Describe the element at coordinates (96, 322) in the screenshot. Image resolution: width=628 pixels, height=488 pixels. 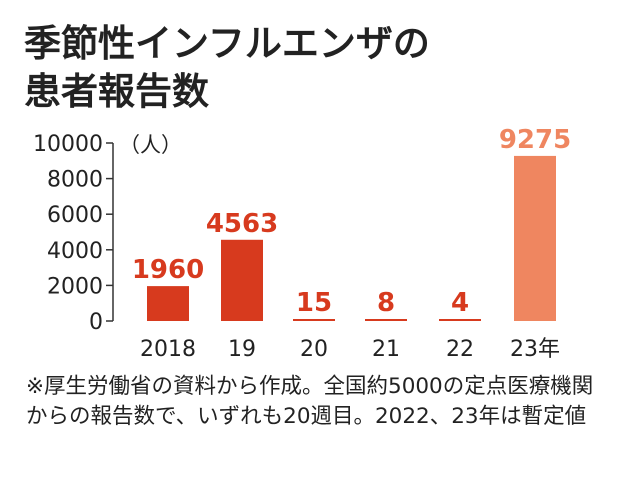
I see `y-tick-label: 0` at that location.